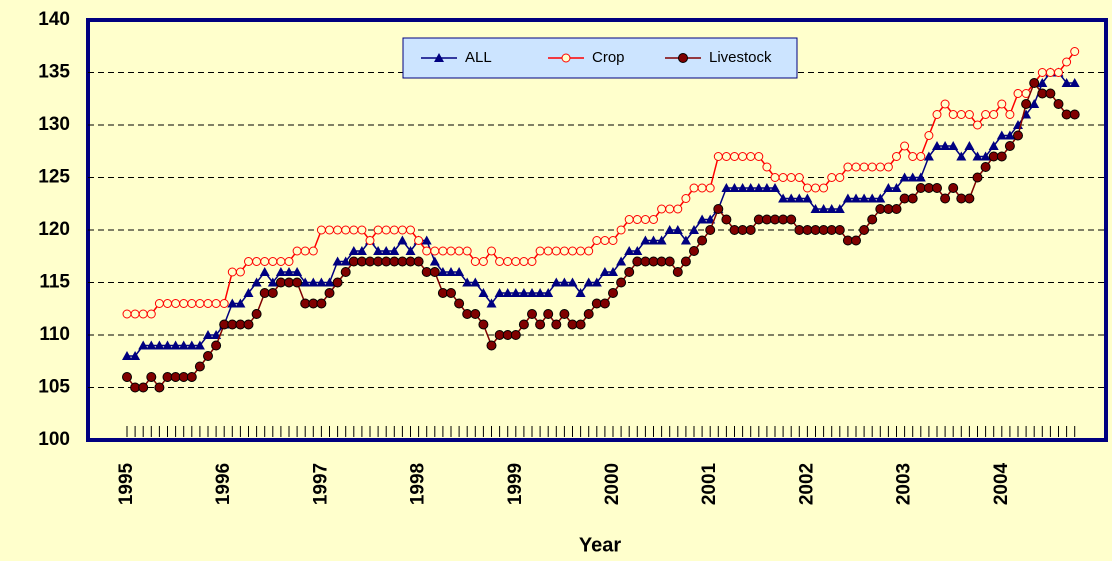 This screenshot has height=561, width=1112. Describe the element at coordinates (54, 19) in the screenshot. I see `y-tick-label: 140` at that location.